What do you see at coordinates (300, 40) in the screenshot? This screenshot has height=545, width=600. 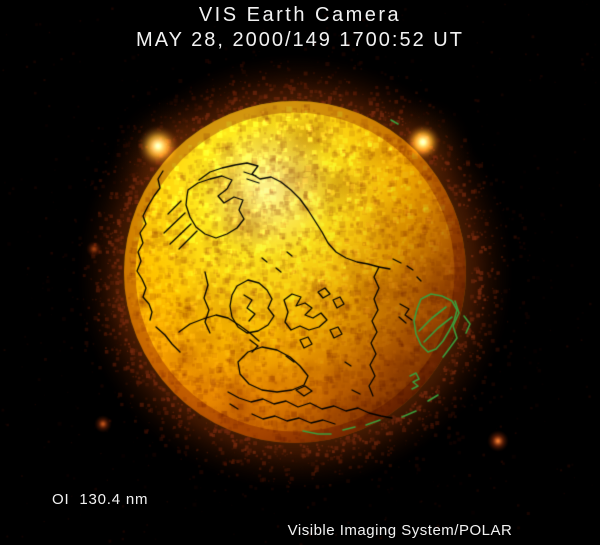 I see `header-datetime: MAY 28, 2000/149 1700:52 UT` at bounding box center [300, 40].